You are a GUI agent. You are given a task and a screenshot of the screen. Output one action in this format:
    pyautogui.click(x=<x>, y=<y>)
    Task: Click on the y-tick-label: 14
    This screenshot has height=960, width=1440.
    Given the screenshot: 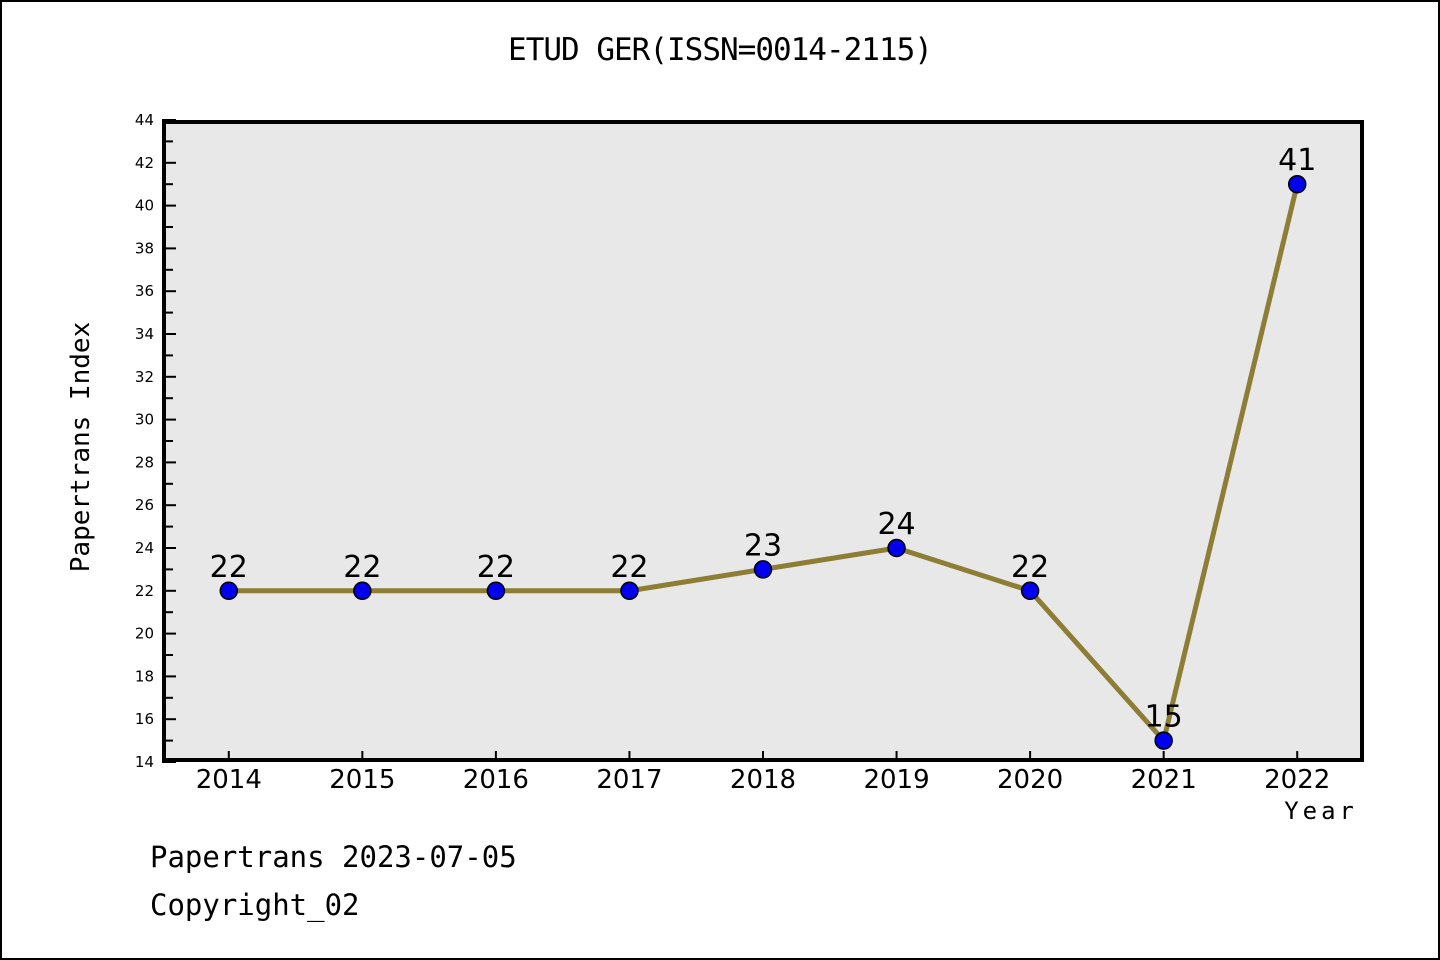 What is the action you would take?
    pyautogui.click(x=144, y=762)
    